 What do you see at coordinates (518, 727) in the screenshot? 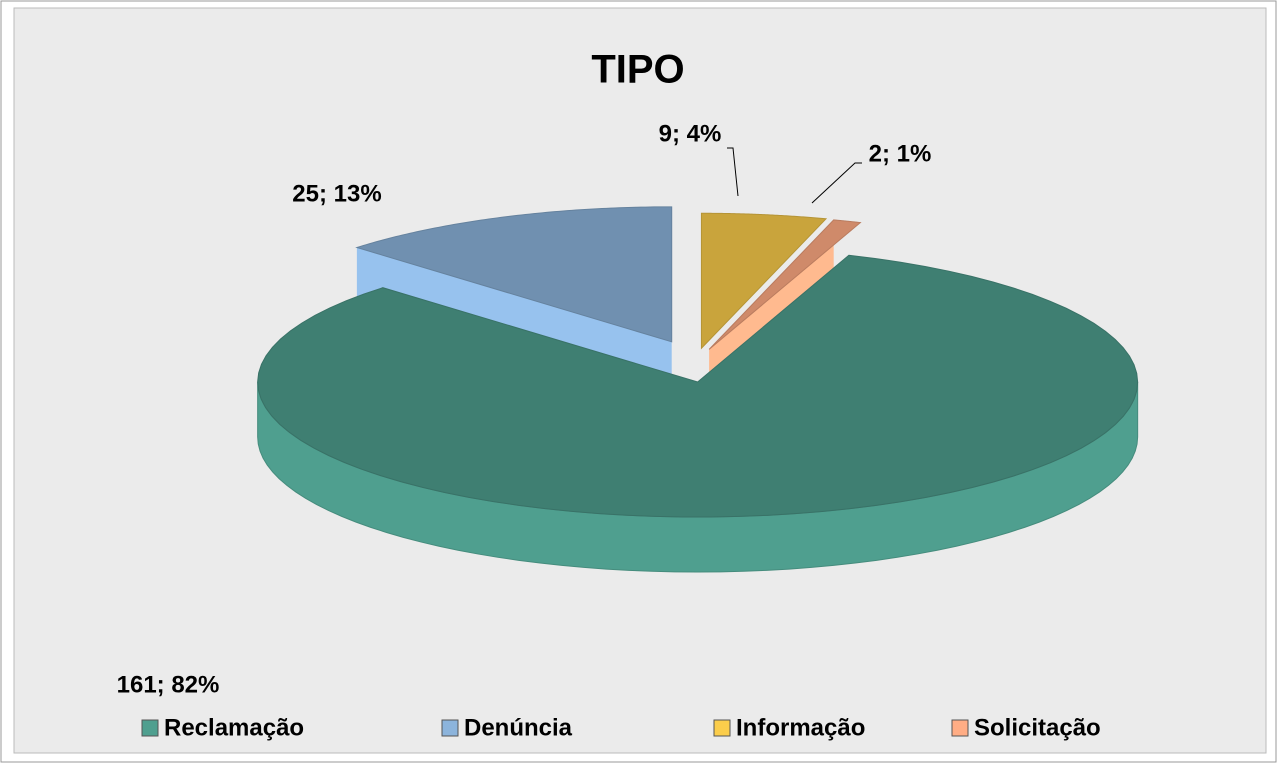
I see `legend-label: Denúncia` at bounding box center [518, 727].